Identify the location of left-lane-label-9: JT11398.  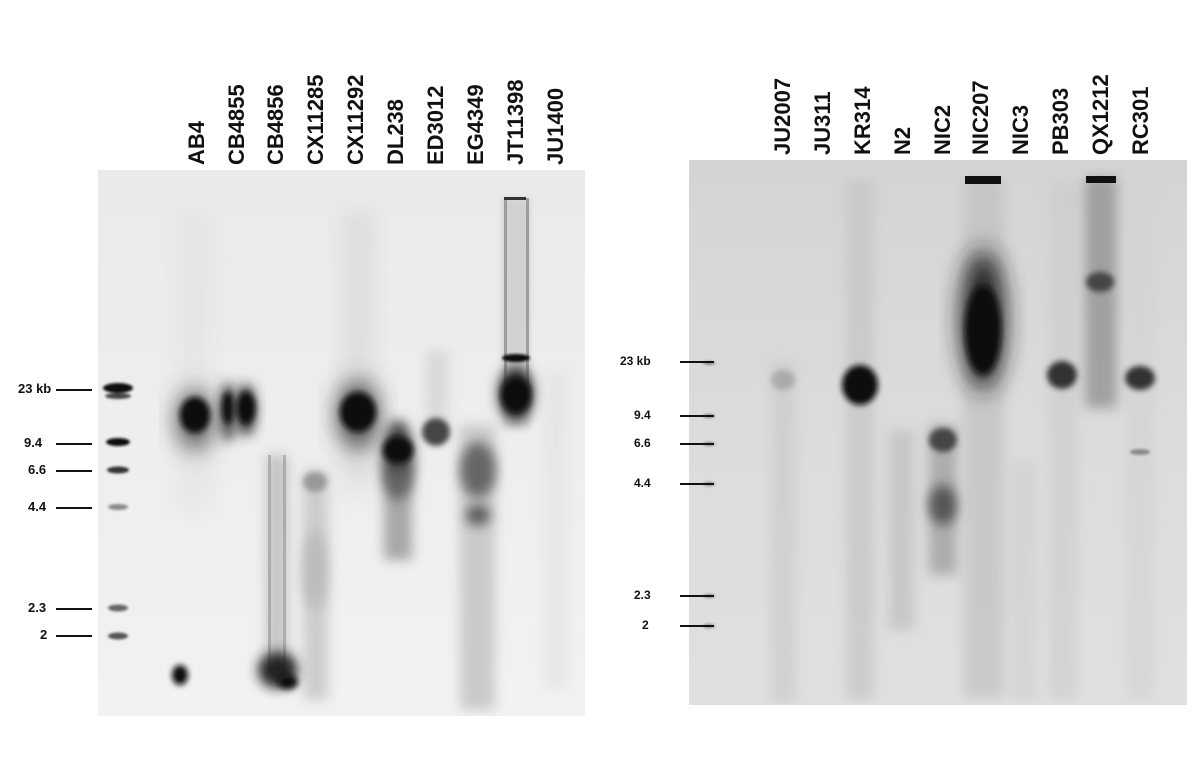
(515, 122).